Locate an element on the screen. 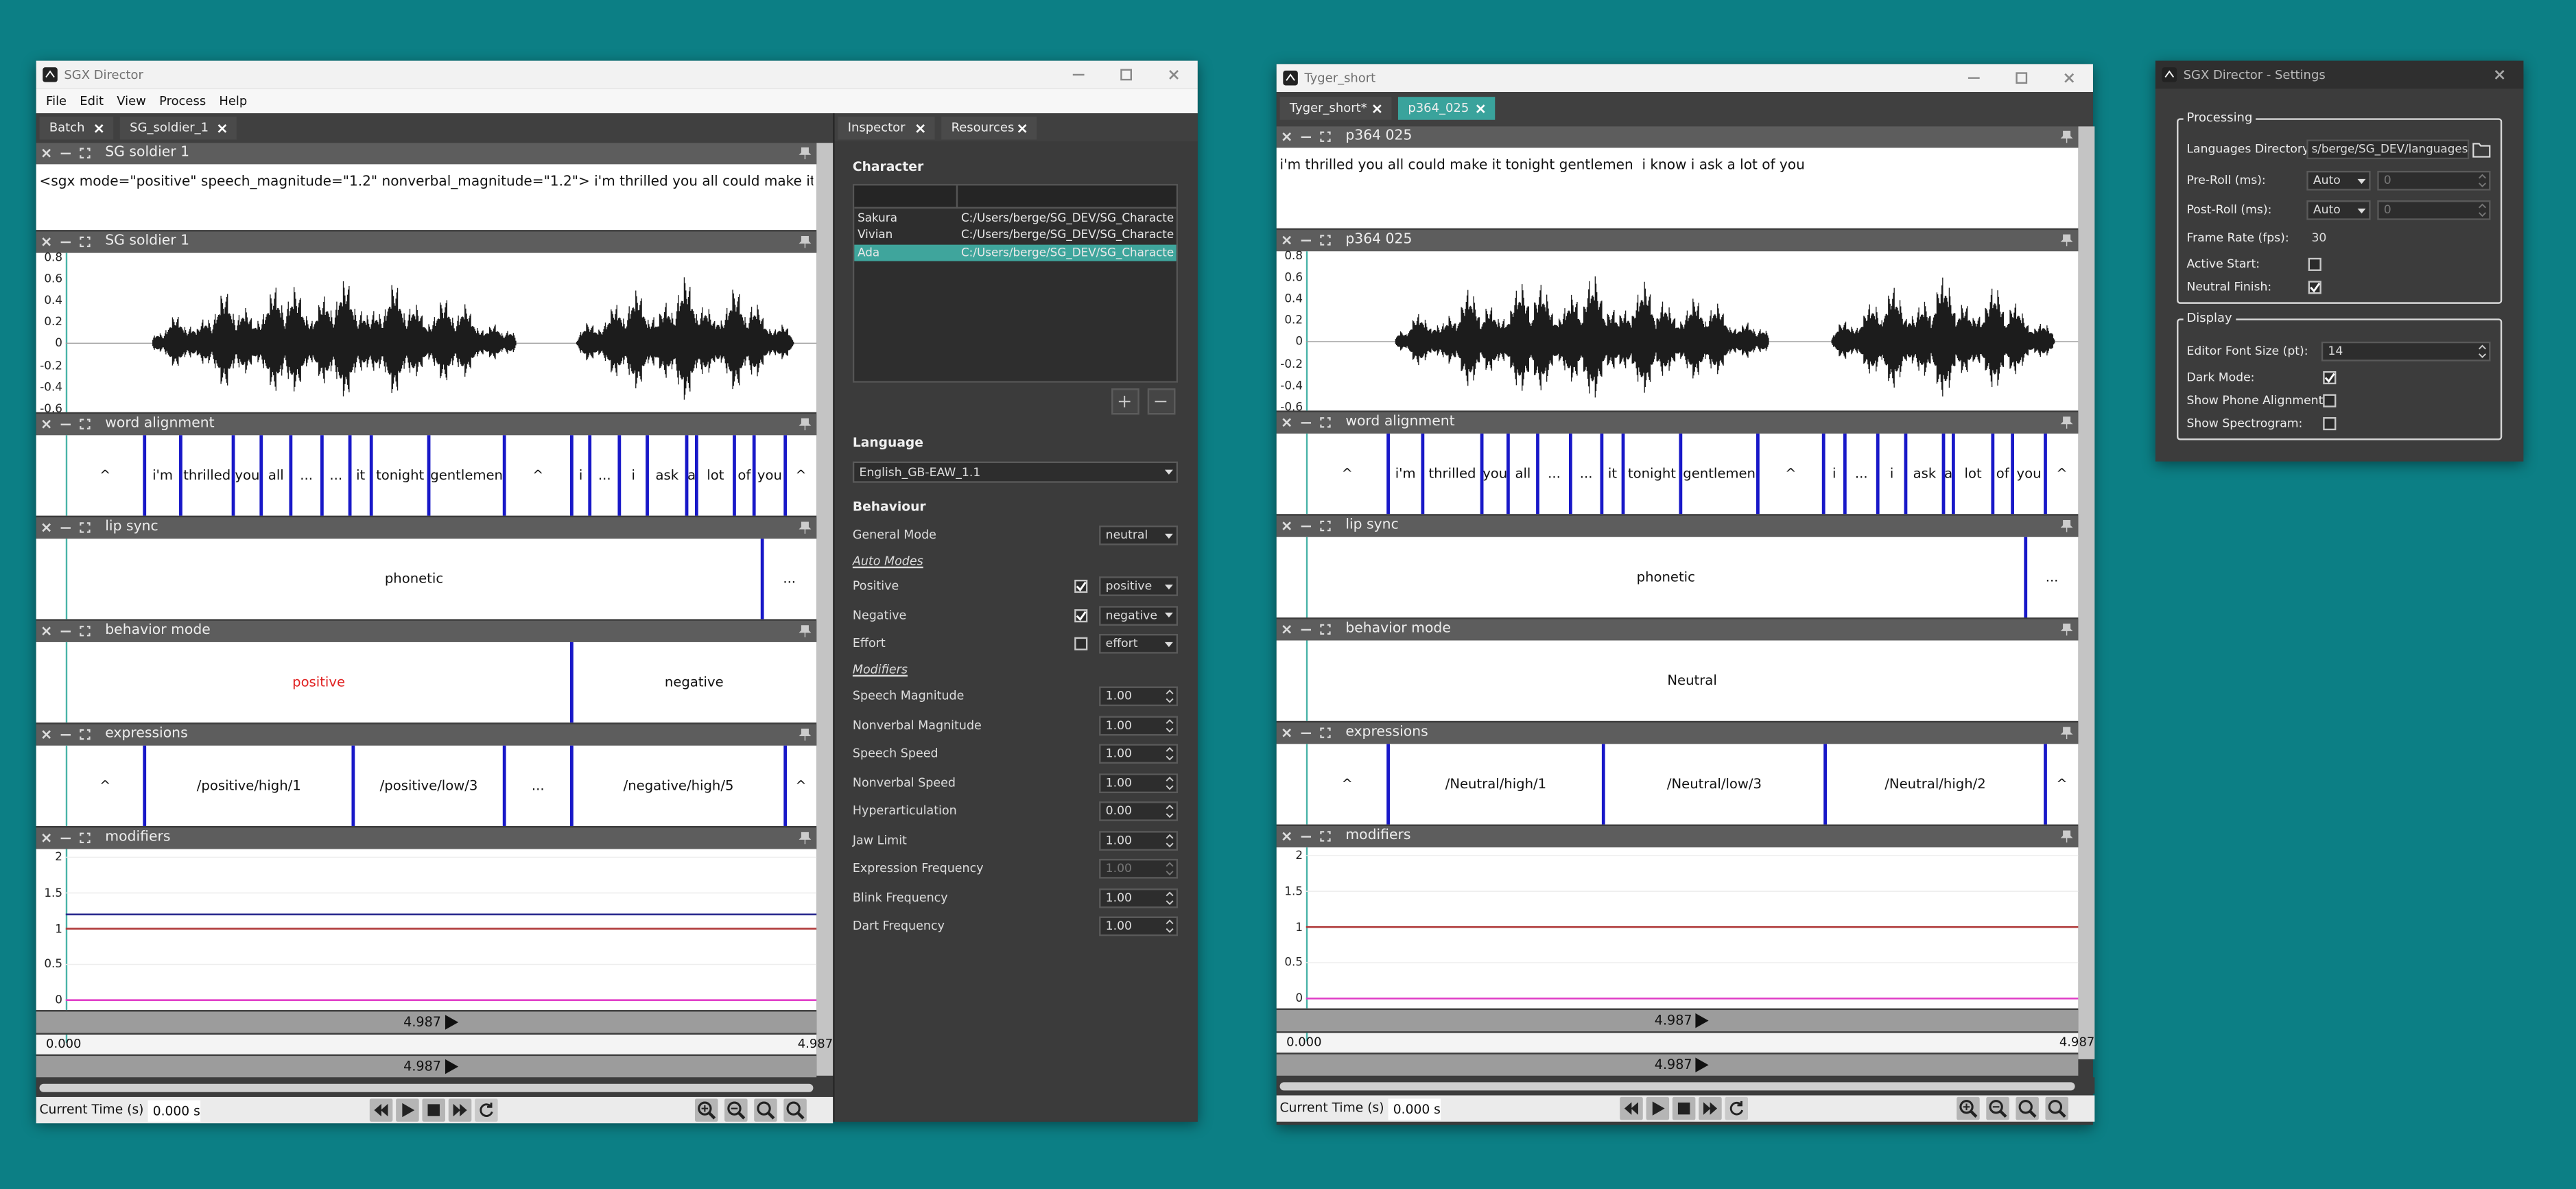 Image resolution: width=2576 pixels, height=1189 pixels. character-name: Ada is located at coordinates (907, 253).